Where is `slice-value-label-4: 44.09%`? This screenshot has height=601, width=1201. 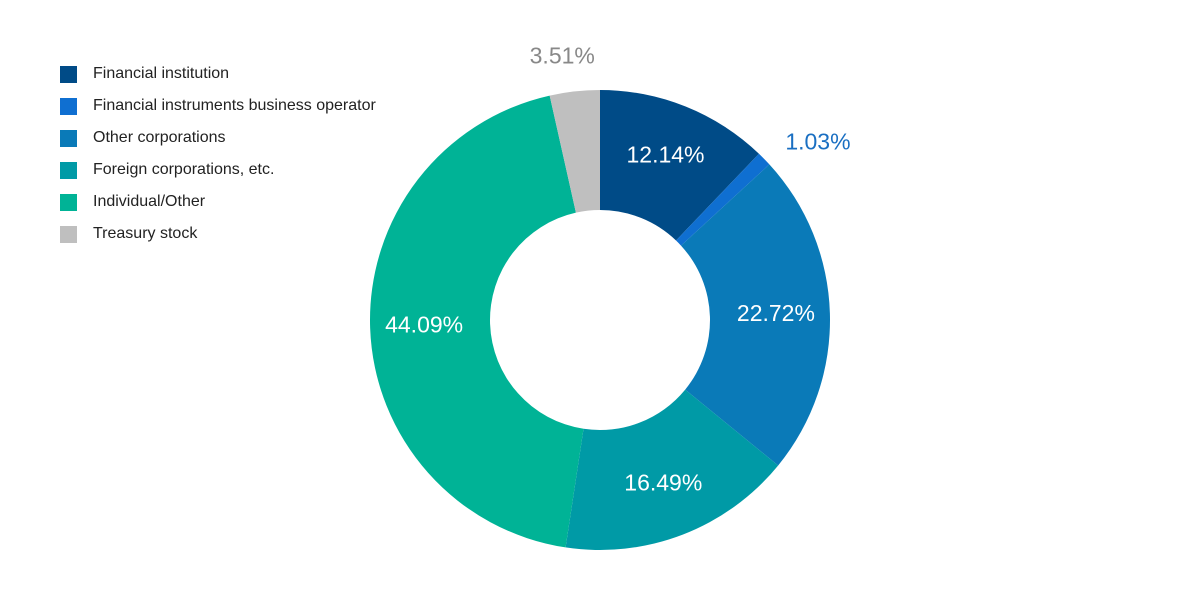 slice-value-label-4: 44.09% is located at coordinates (424, 324).